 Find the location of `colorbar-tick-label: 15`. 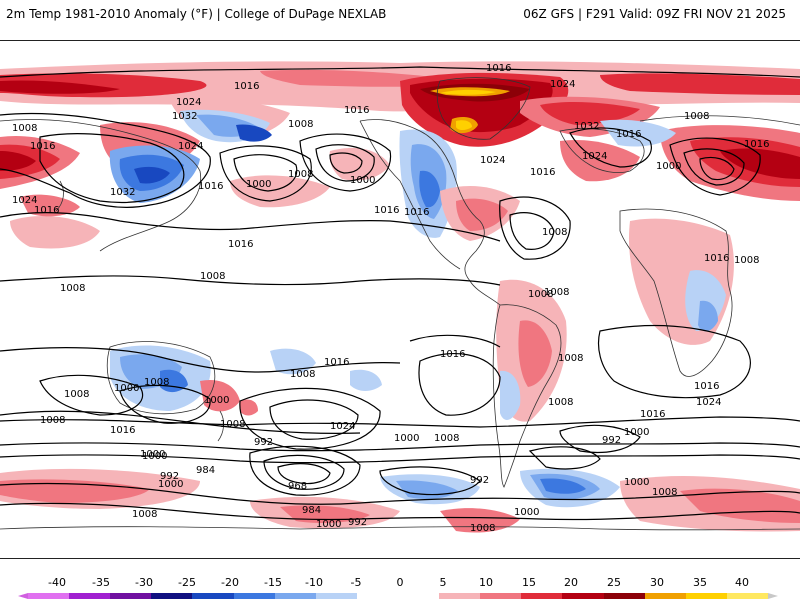

colorbar-tick-label: 15 is located at coordinates (529, 582).